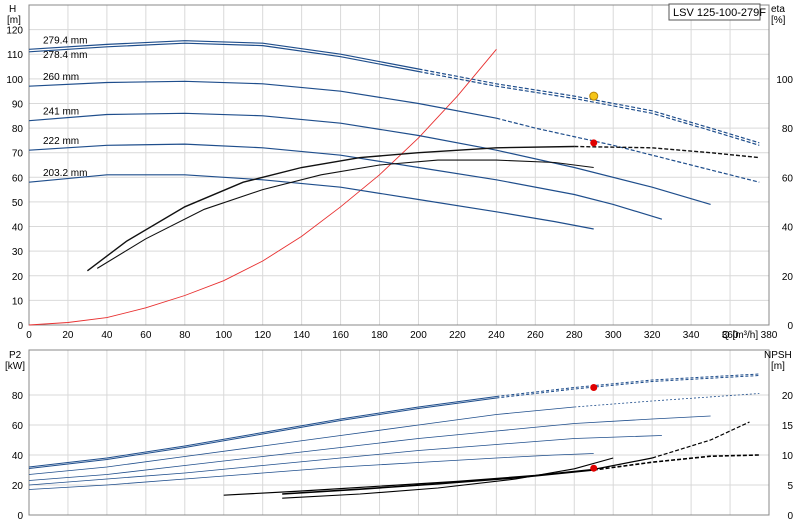 Image resolution: width=800 pixels, height=520 pixels. I want to click on x-tick-label: 180, so click(379, 335).